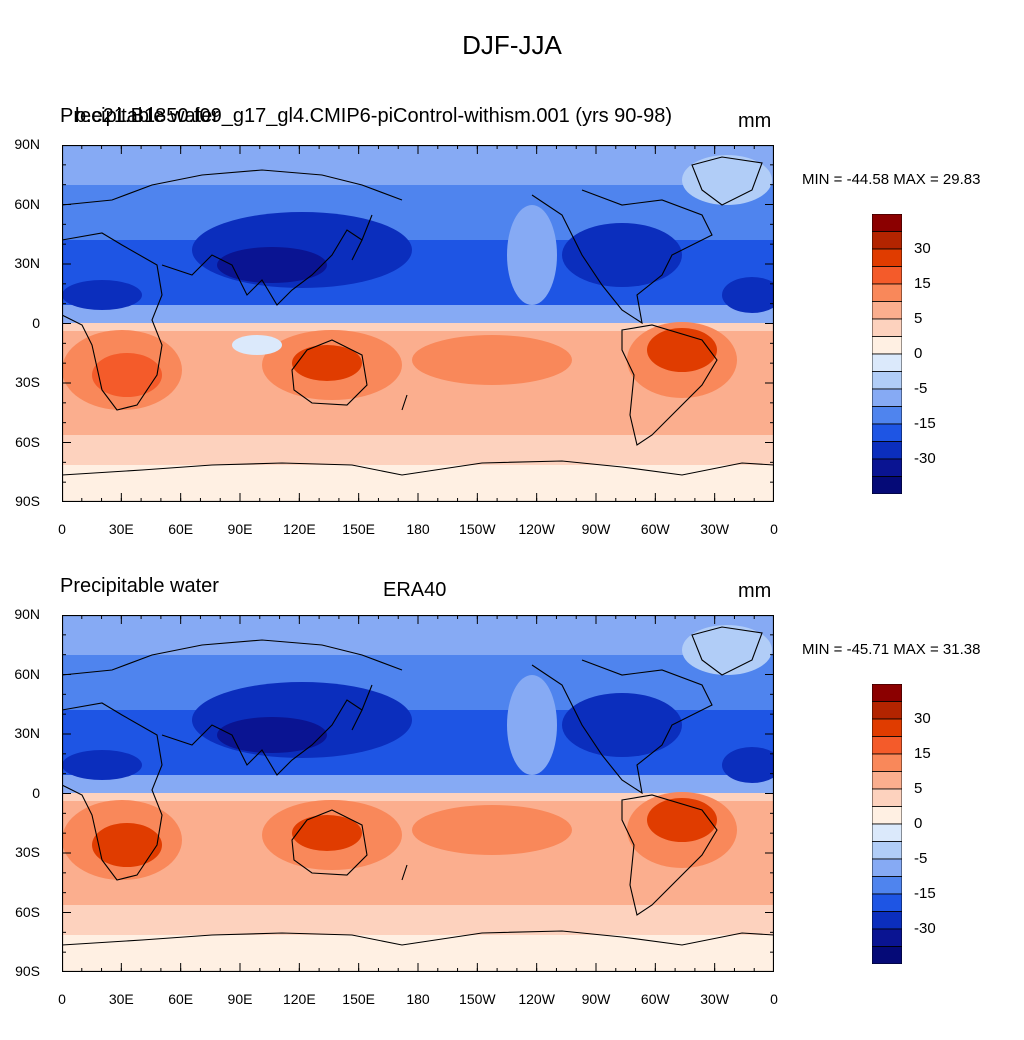  What do you see at coordinates (512, 45) in the screenshot?
I see `figure-title: DJF-JJA` at bounding box center [512, 45].